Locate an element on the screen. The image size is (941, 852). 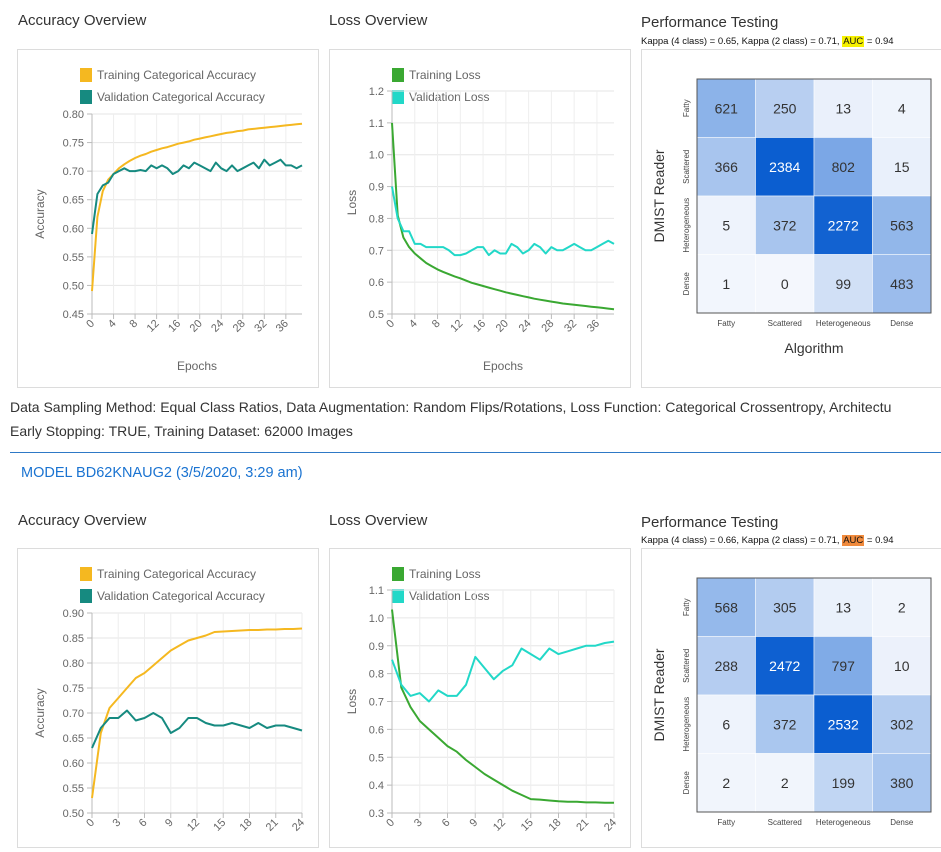
y-tick-label: 1.1 is located at coordinates (376, 124).